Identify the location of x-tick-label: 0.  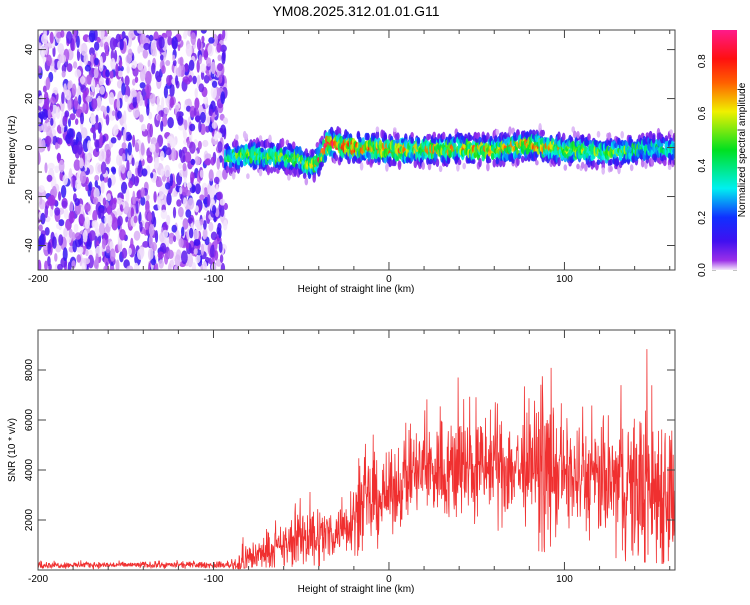
(389, 579).